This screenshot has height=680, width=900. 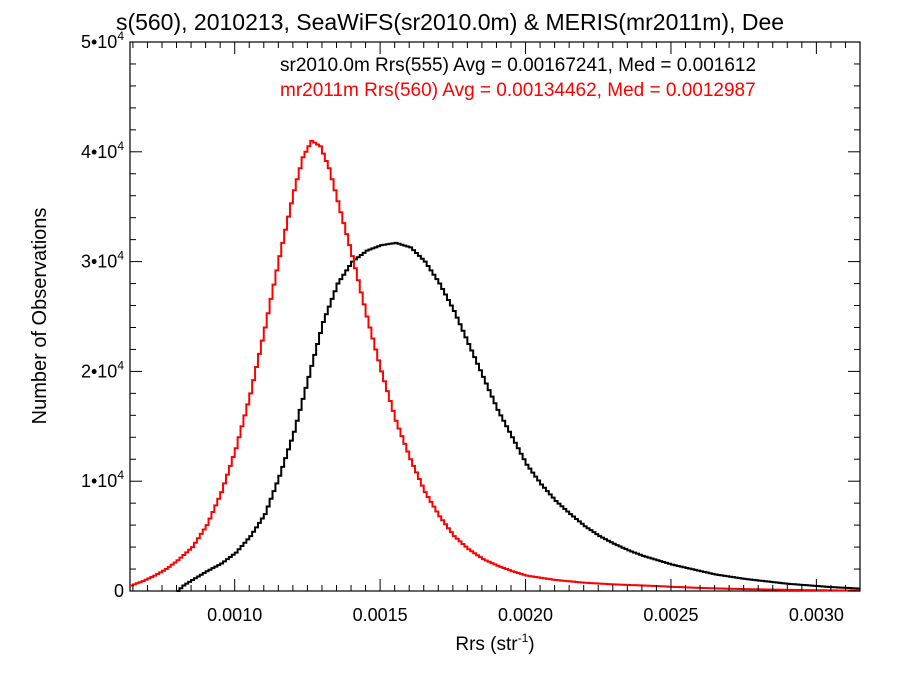 I want to click on x-axis-label: Rrs (str-1), so click(x=494, y=643).